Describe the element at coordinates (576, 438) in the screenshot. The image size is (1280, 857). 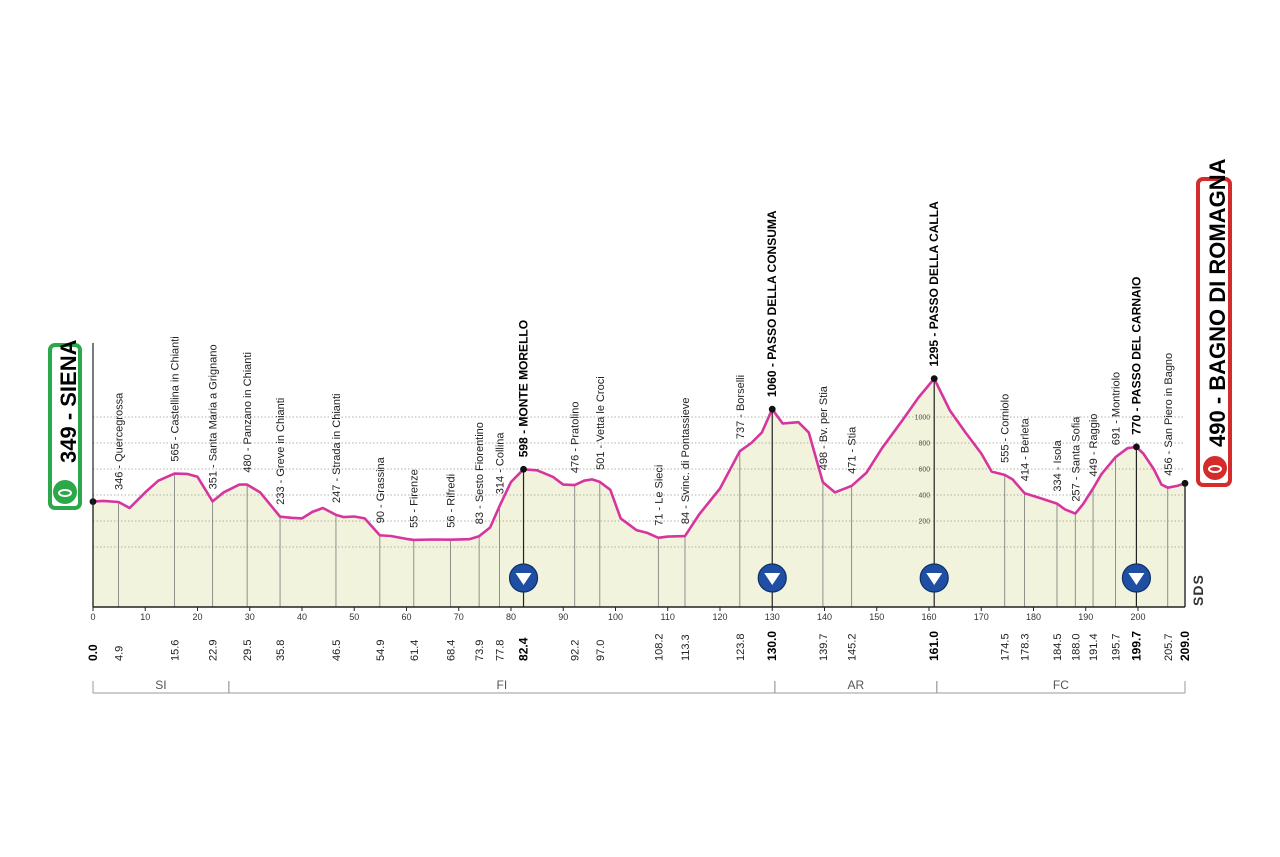
I see `waypoint-label: 476 - Pratolino` at that location.